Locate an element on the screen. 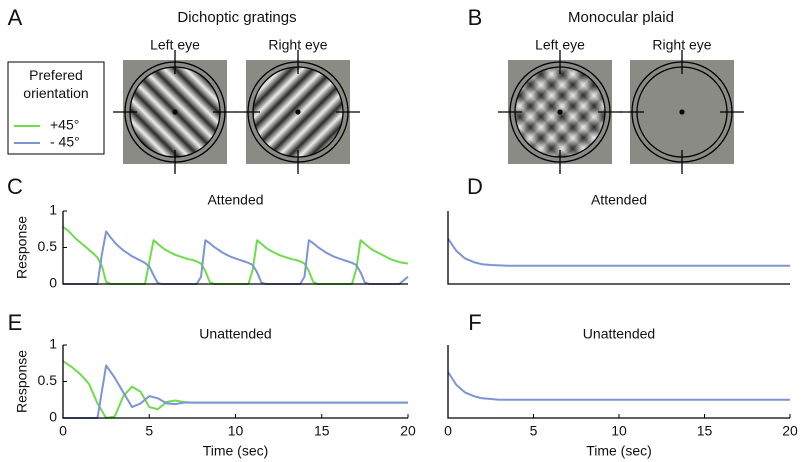 The image size is (802, 462). panel-label: F is located at coordinates (474, 322).